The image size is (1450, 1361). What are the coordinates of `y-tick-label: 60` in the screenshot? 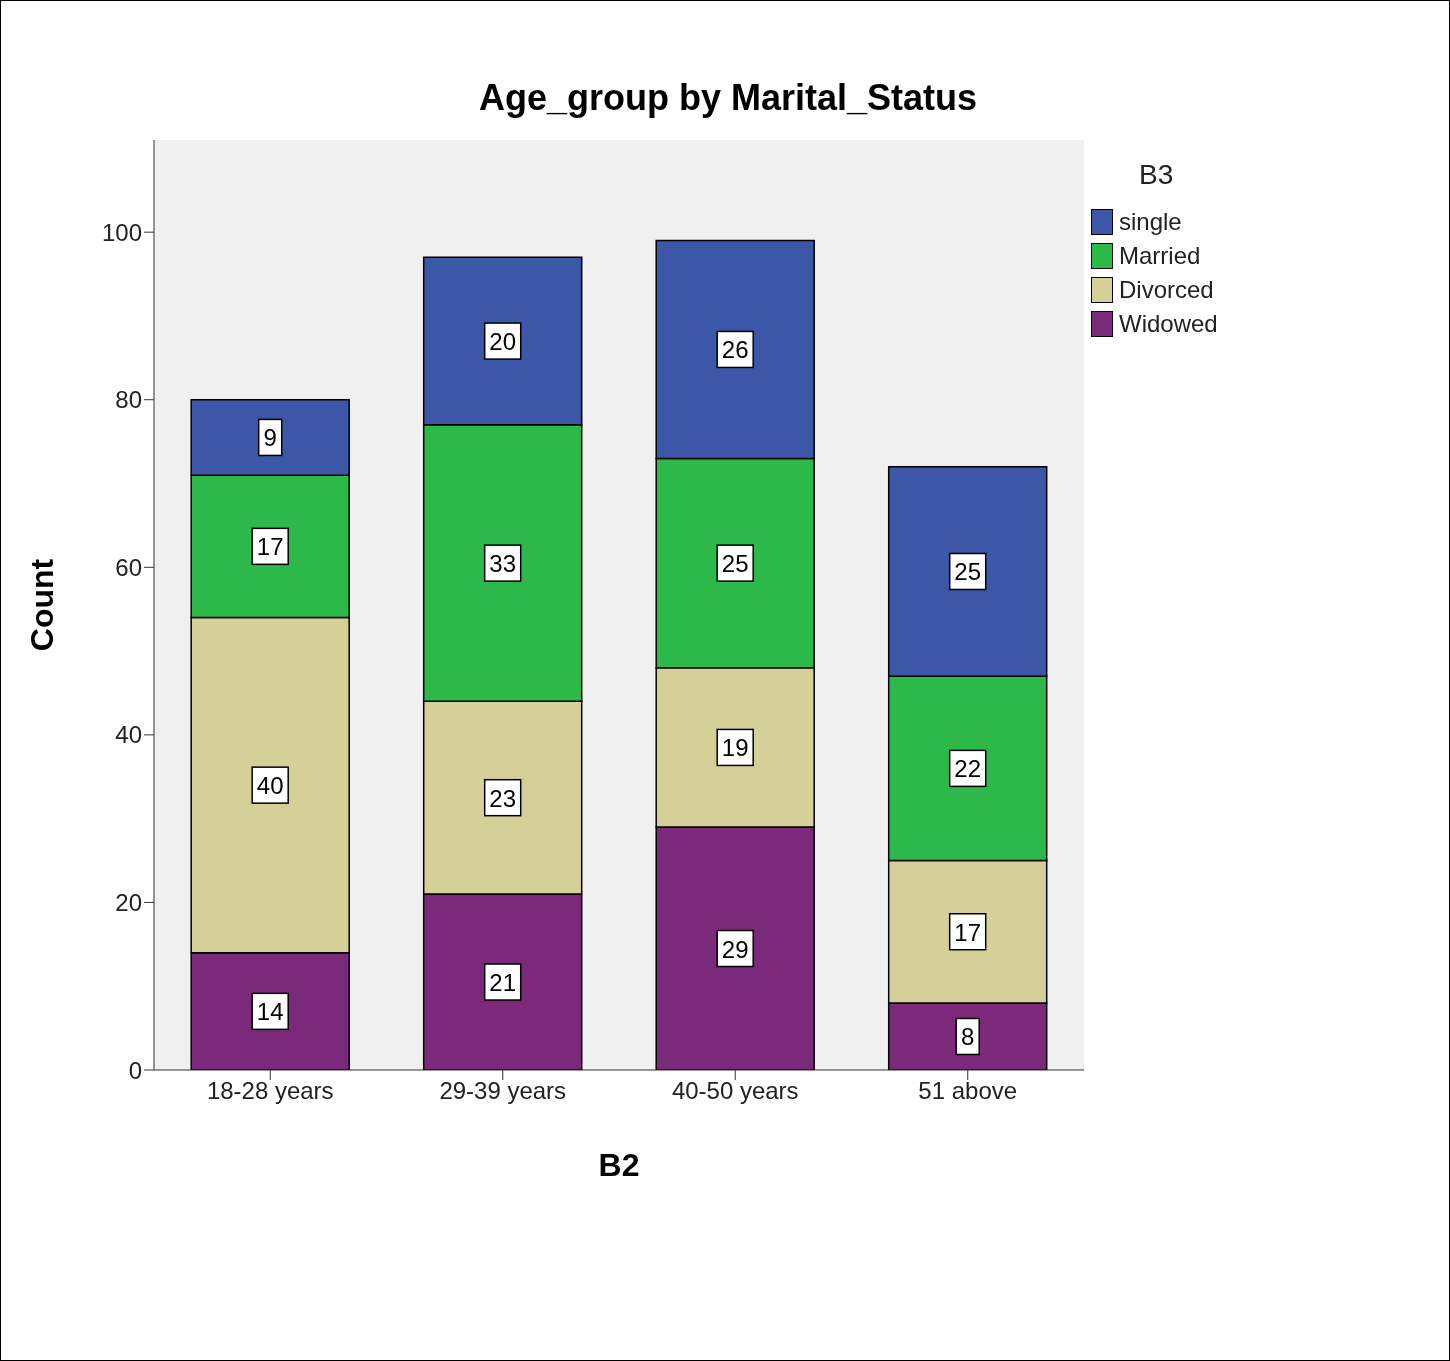 It's located at (128, 567).